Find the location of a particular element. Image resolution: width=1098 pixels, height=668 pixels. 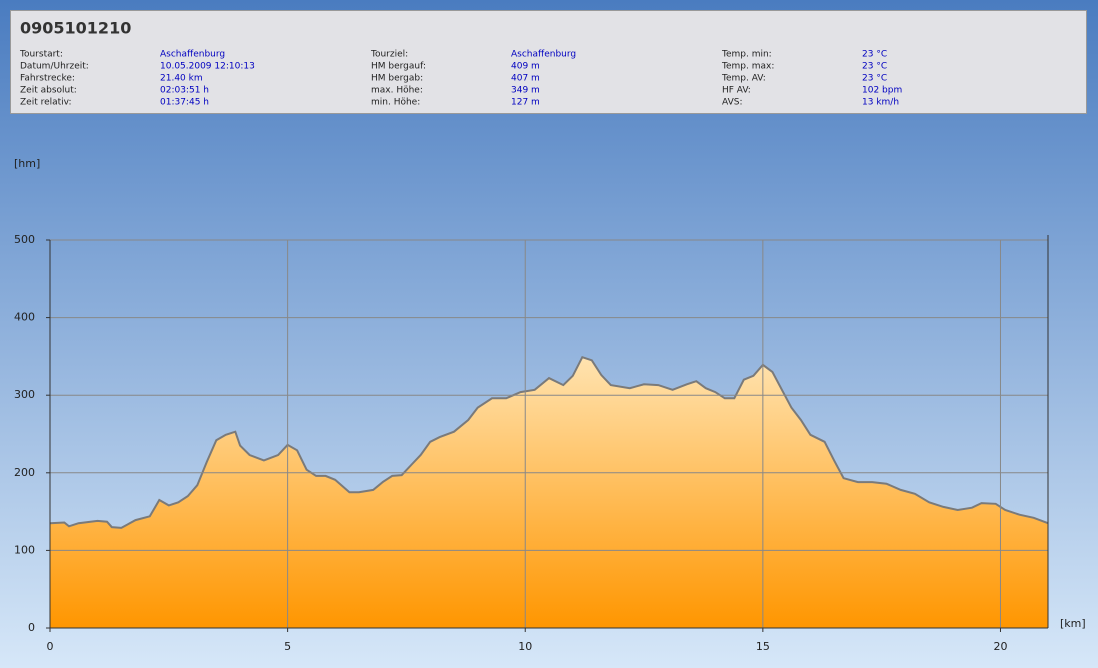

info-label: min. Höhe: is located at coordinates (395, 103).